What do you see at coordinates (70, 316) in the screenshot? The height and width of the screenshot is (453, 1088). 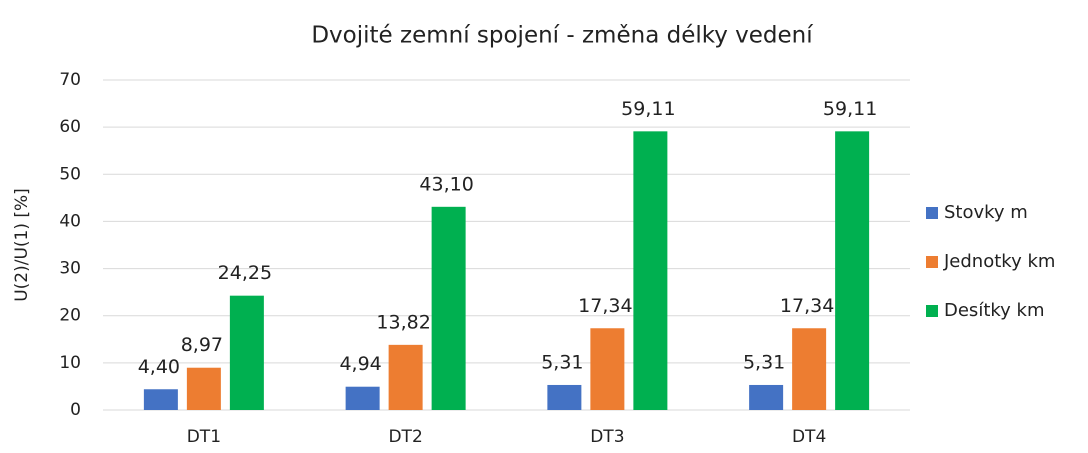 I see `y-tick-label: 20` at bounding box center [70, 316].